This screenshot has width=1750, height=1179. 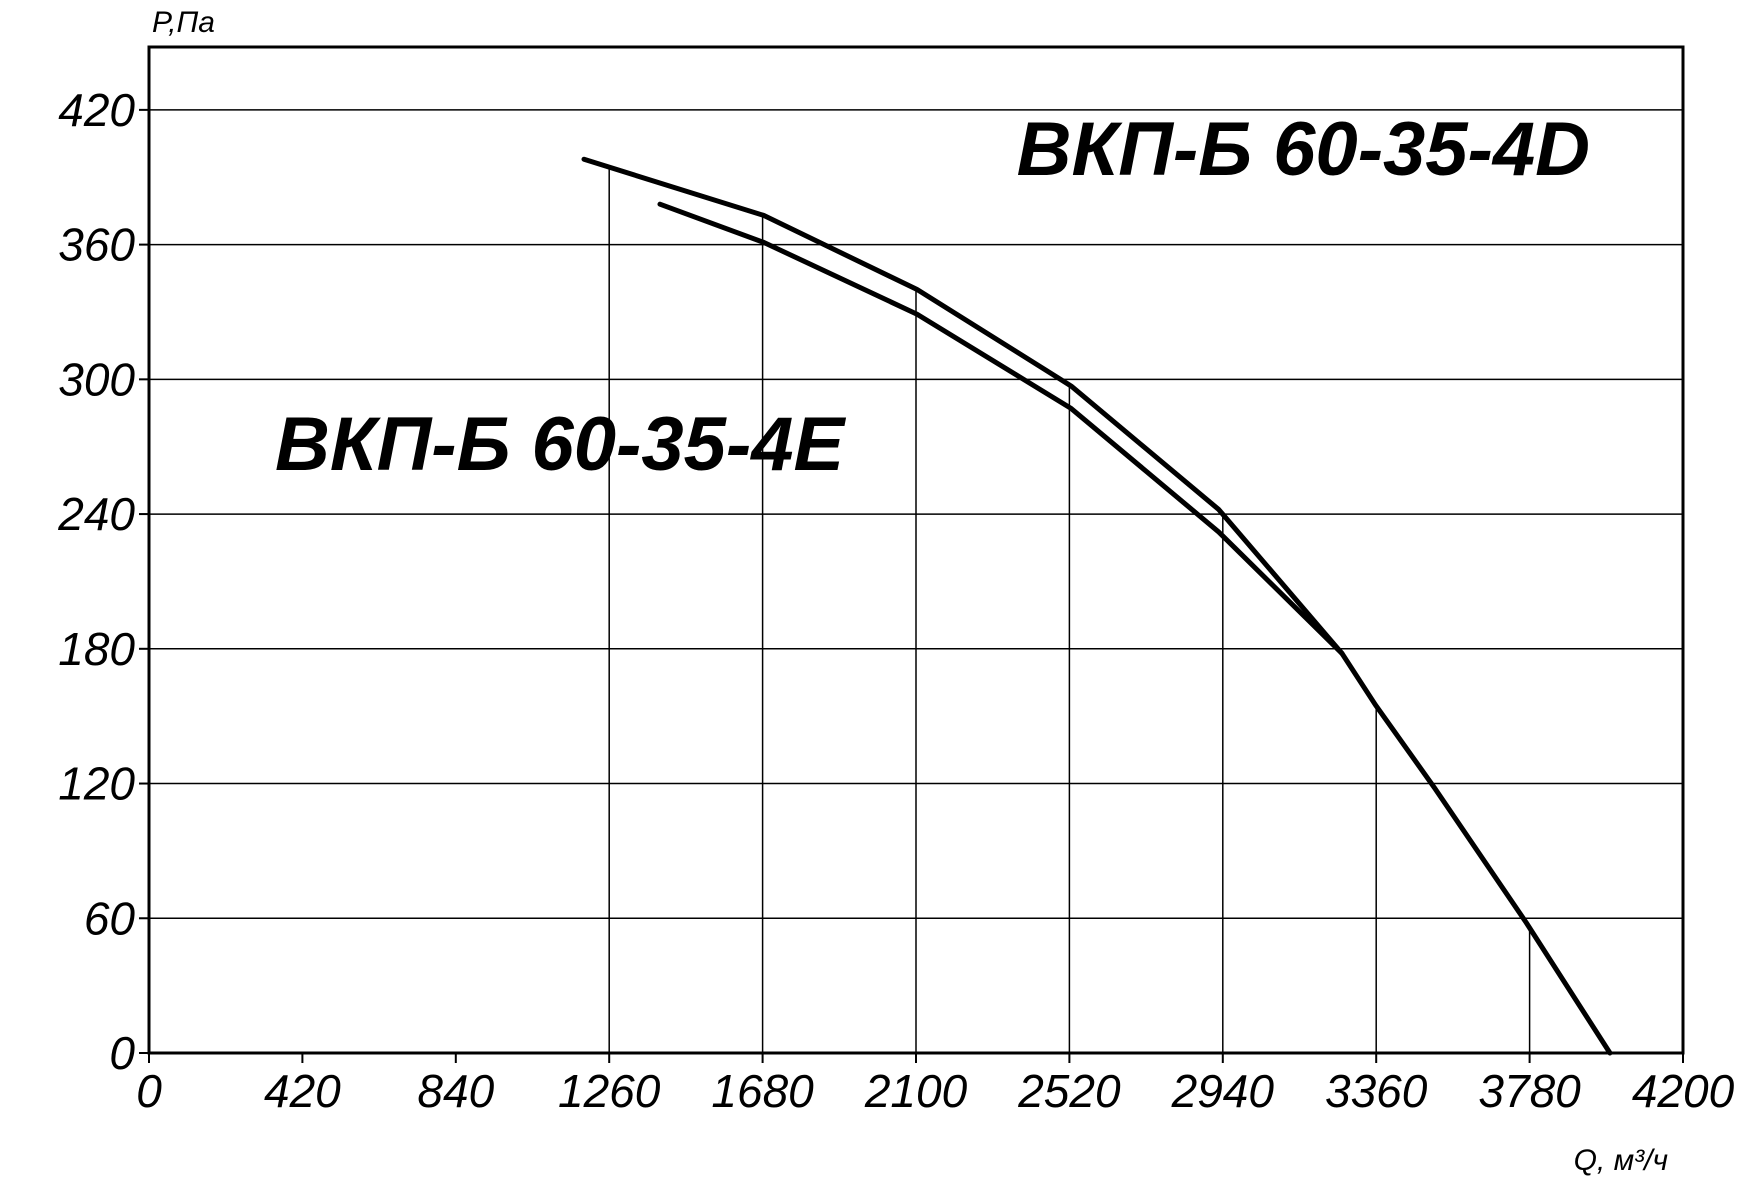 What do you see at coordinates (762, 1091) in the screenshot?
I see `x-tick-label: 1680` at bounding box center [762, 1091].